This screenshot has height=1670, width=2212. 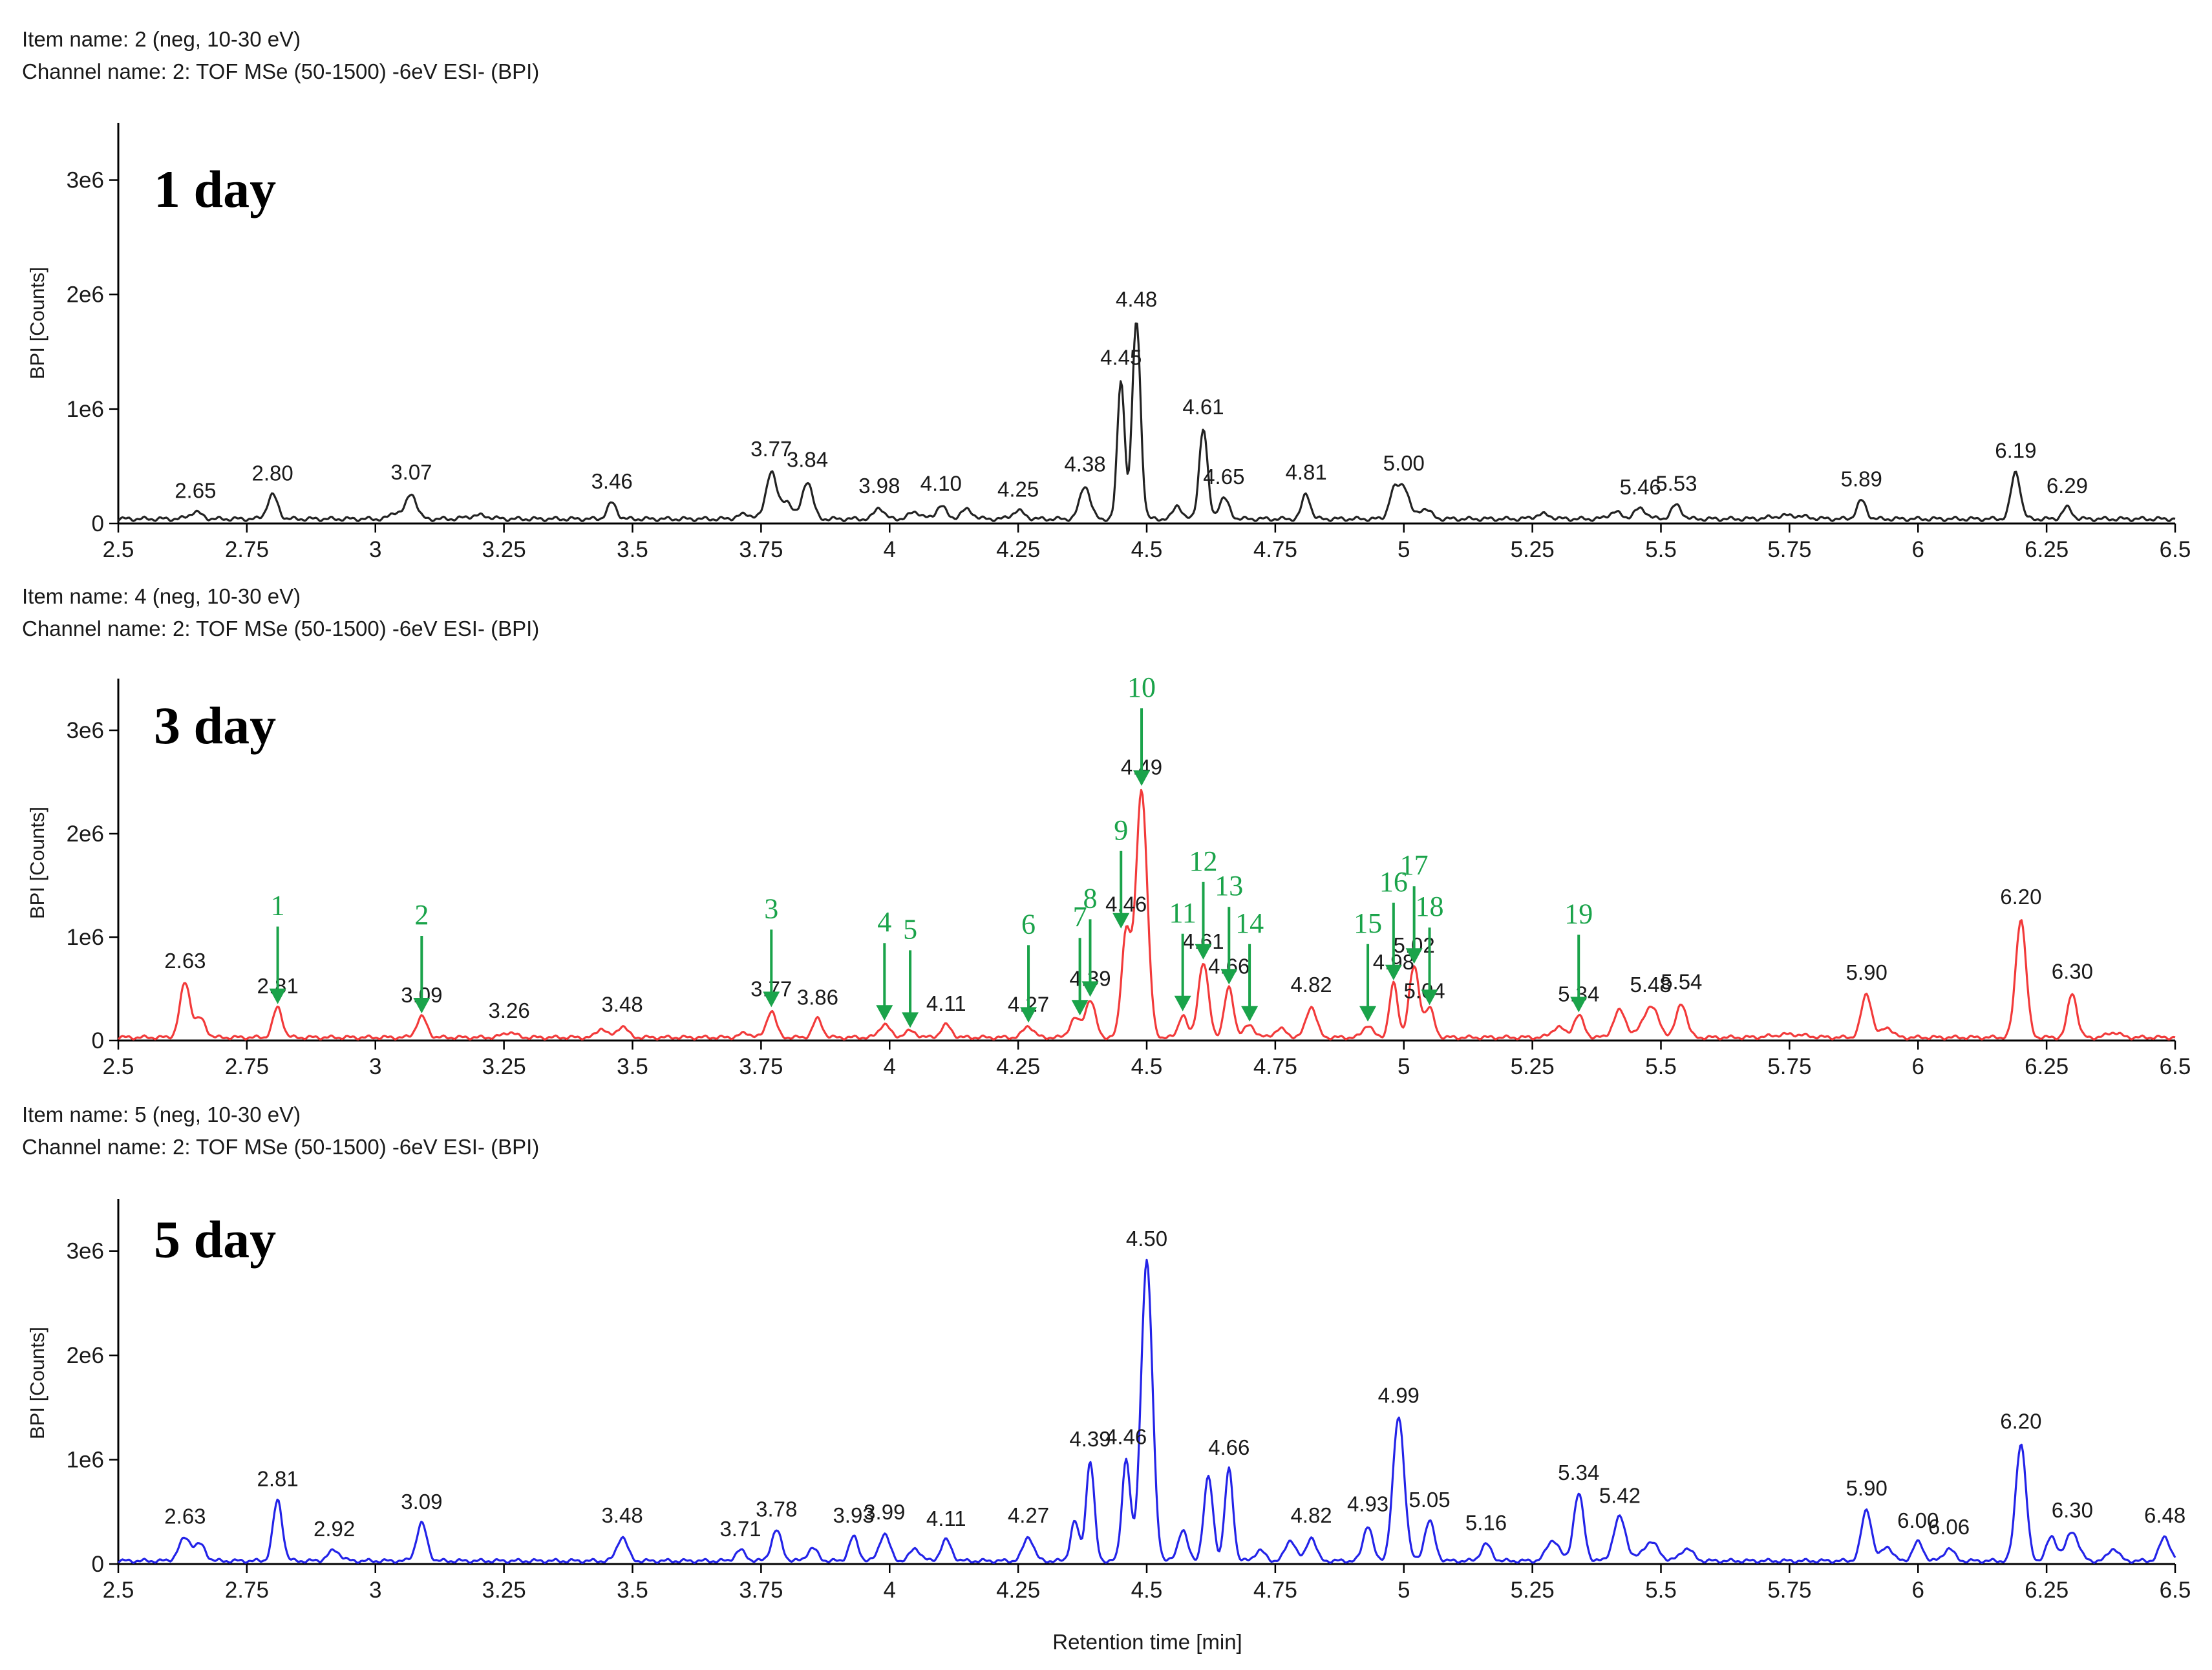 What do you see at coordinates (622, 1005) in the screenshot?
I see `peak-label: 3.48` at bounding box center [622, 1005].